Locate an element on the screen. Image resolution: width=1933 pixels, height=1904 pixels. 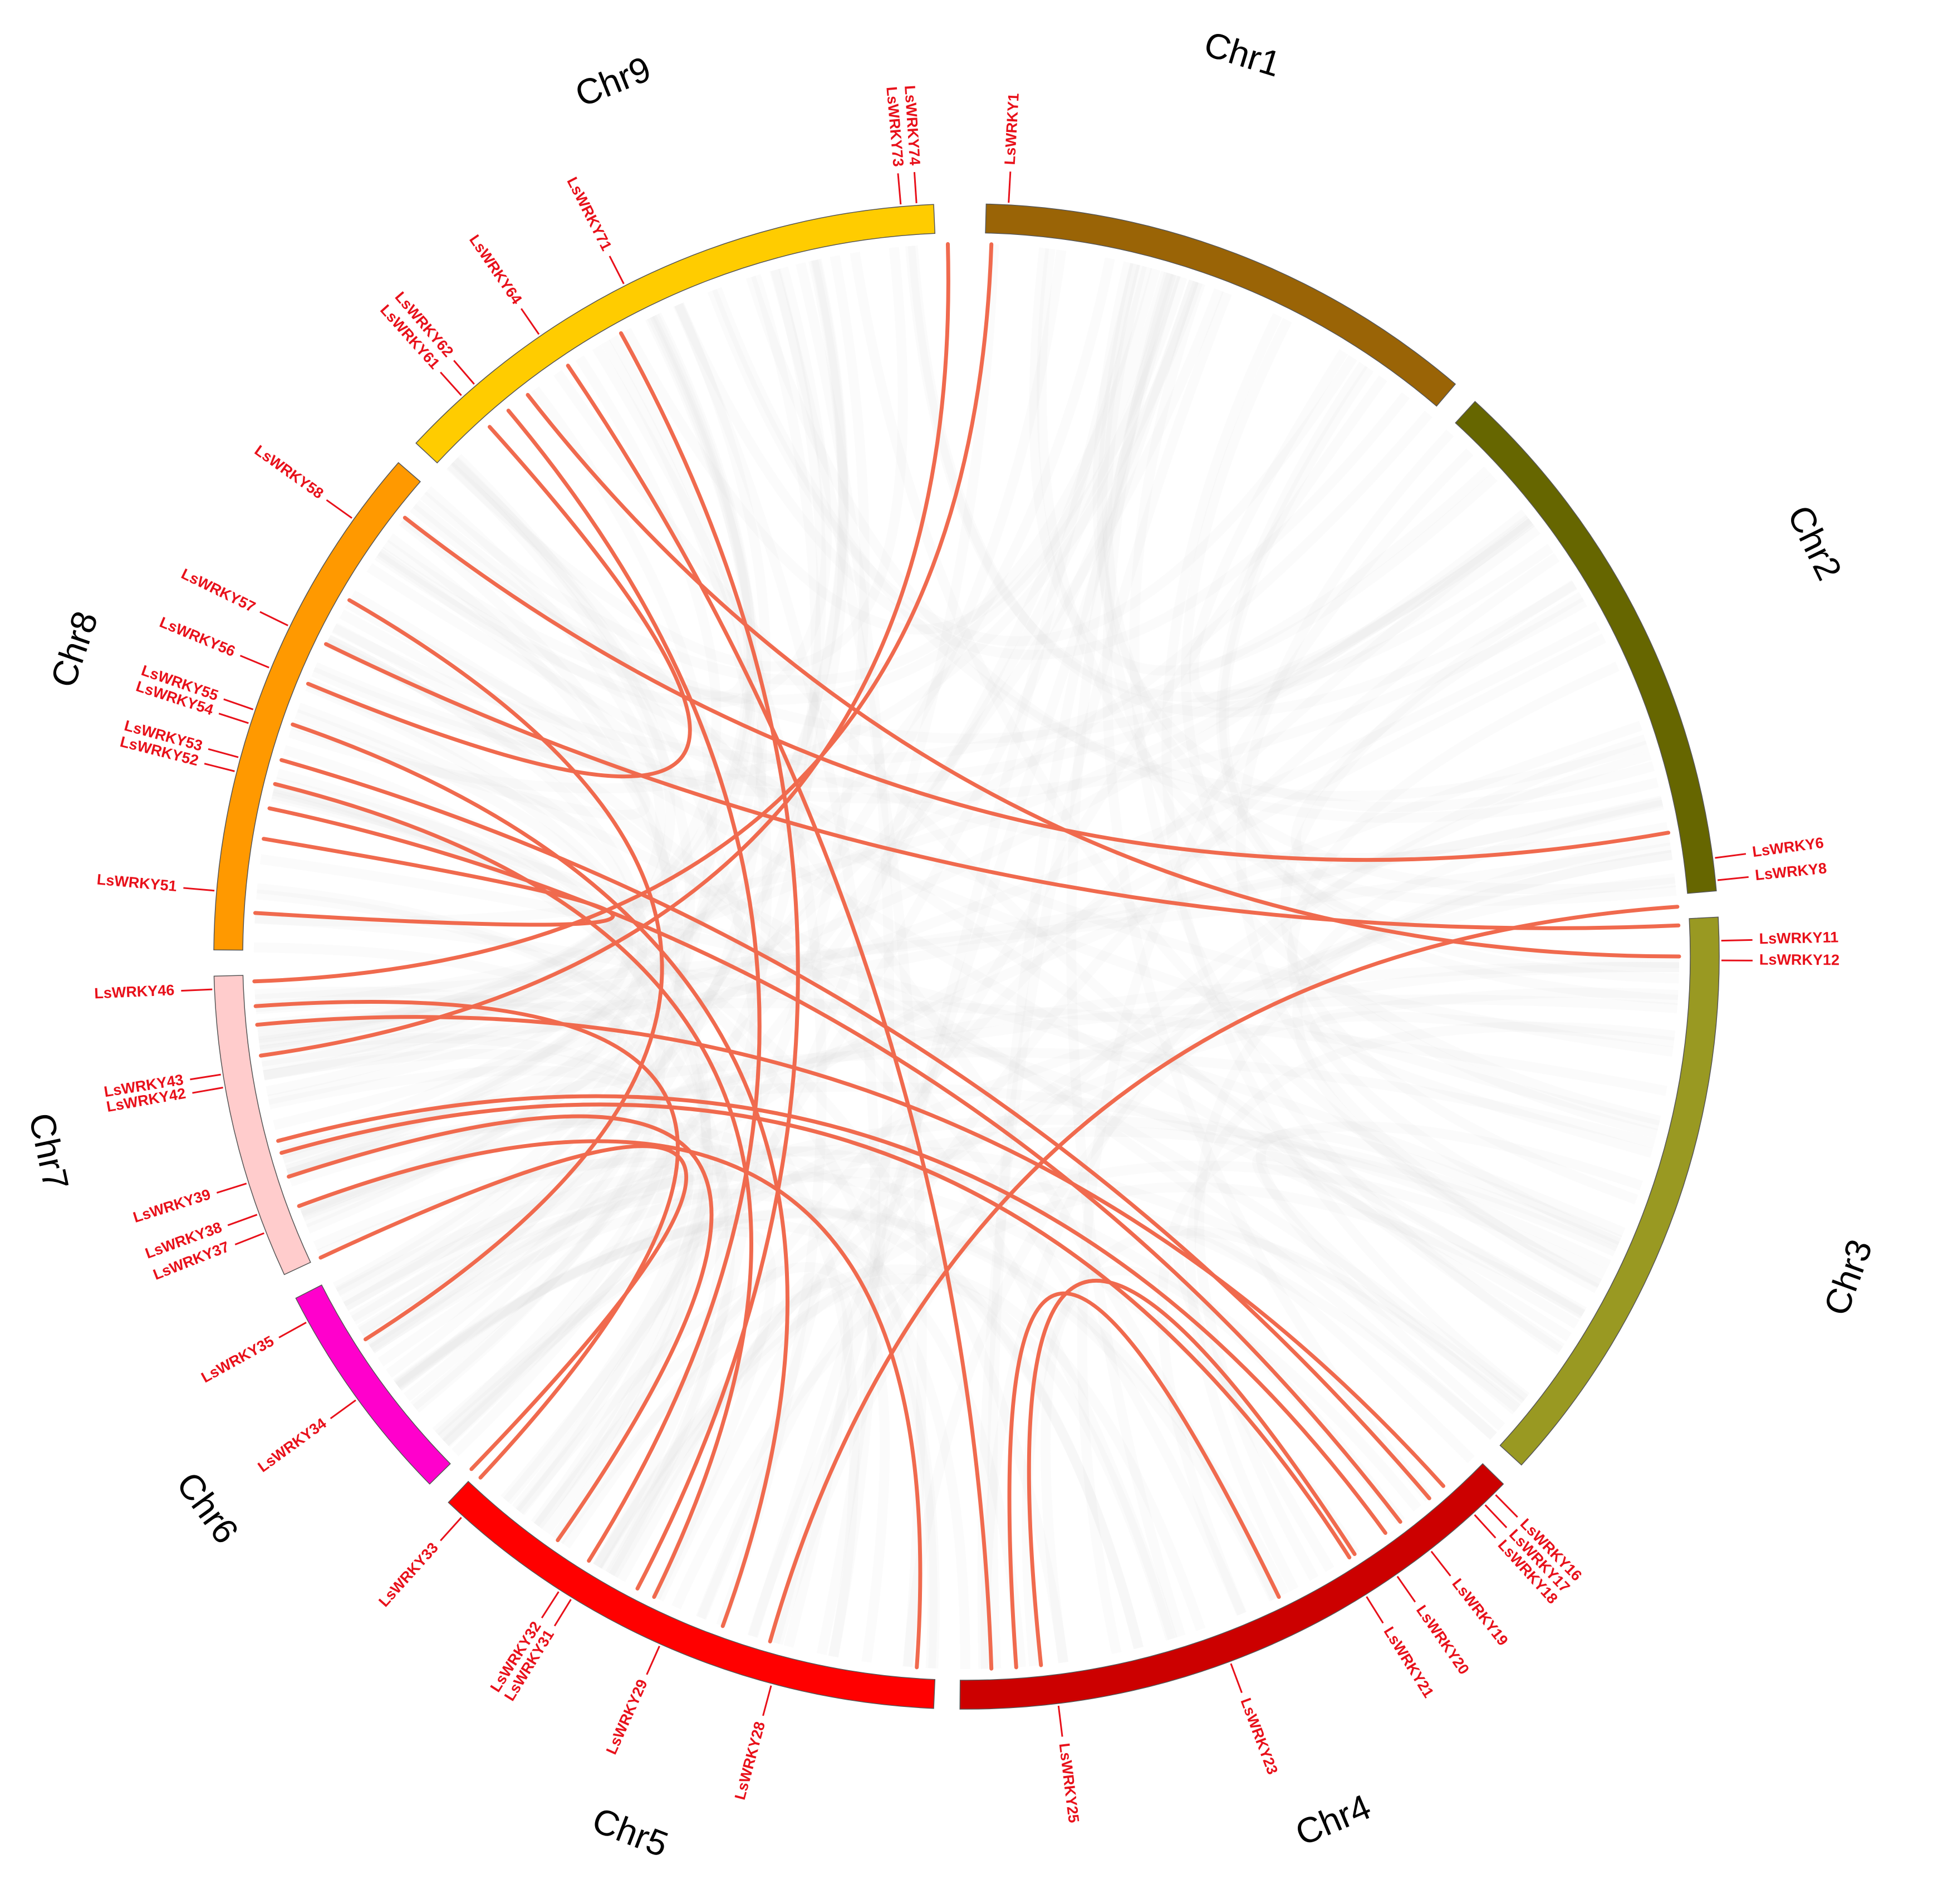
gene-label: LsWRKY1 is located at coordinates (1012, 128).